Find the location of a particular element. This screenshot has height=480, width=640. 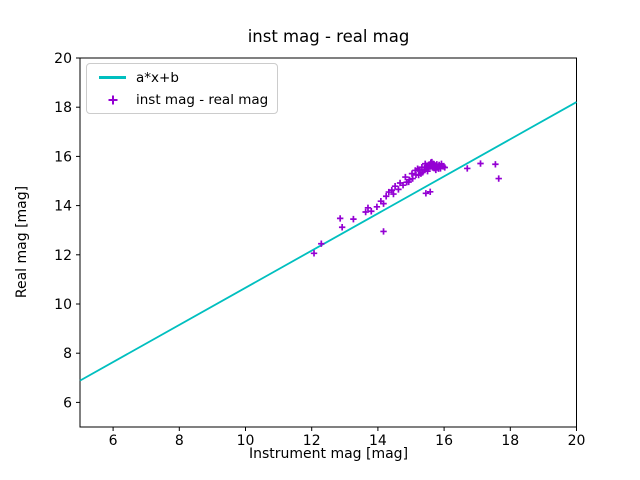

legend: a*x+b inst mag - real mag is located at coordinates (182, 88).